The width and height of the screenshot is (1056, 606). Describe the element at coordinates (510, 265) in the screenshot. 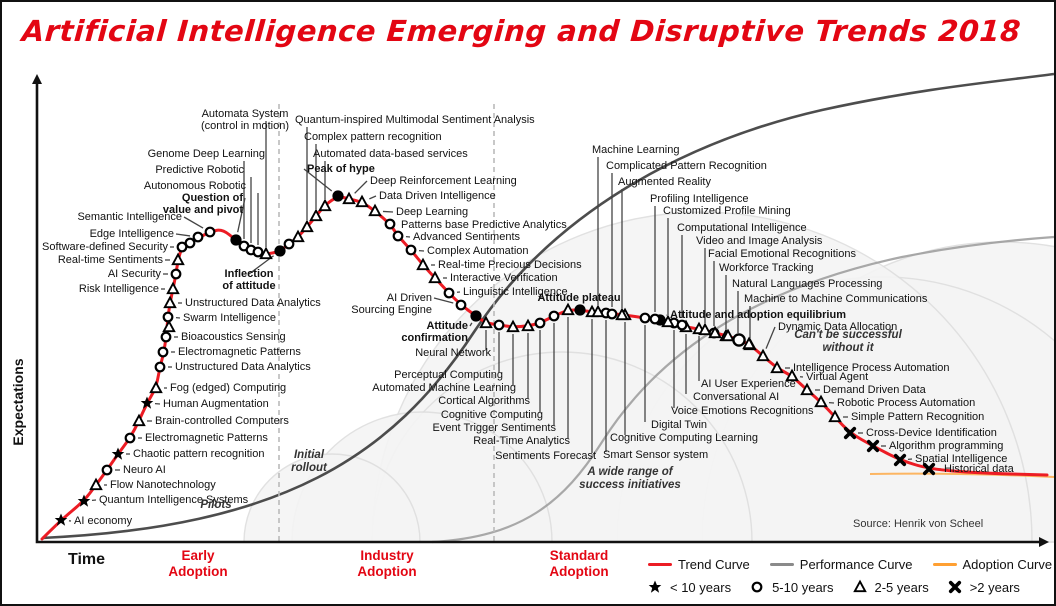

I see `point-label: Real-time Precious Decisions` at that location.